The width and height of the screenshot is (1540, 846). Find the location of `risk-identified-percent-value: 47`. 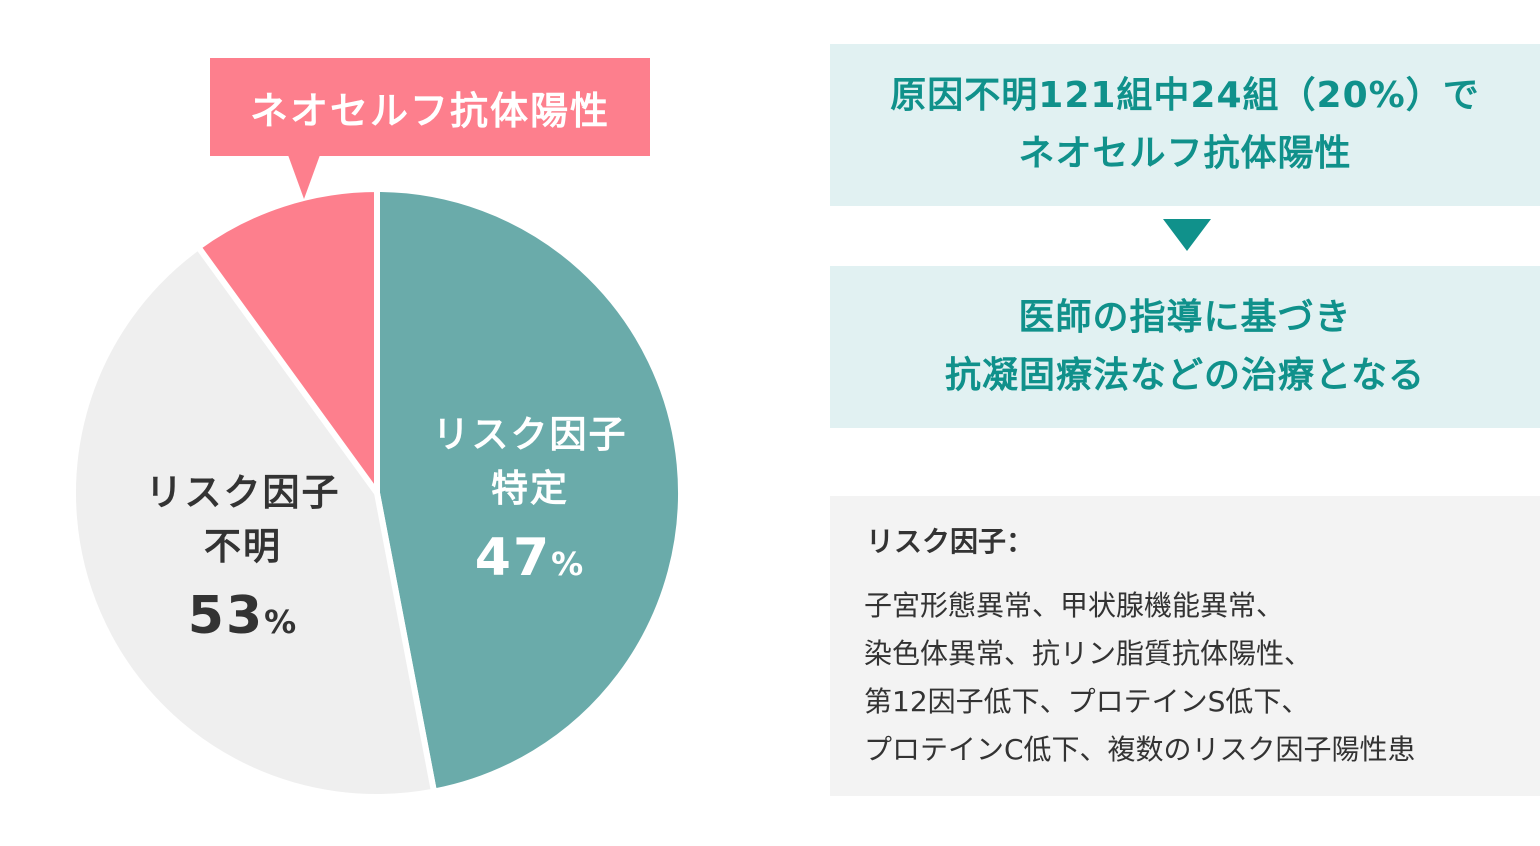

risk-identified-percent-value: 47 is located at coordinates (513, 558).